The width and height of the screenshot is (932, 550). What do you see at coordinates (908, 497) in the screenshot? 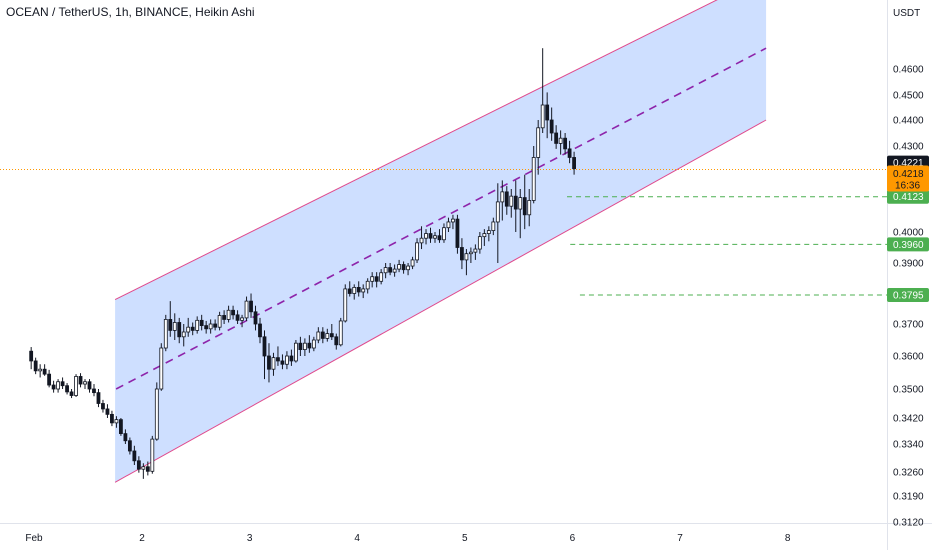
I see `price-tick-label: 0.3190` at bounding box center [908, 497].